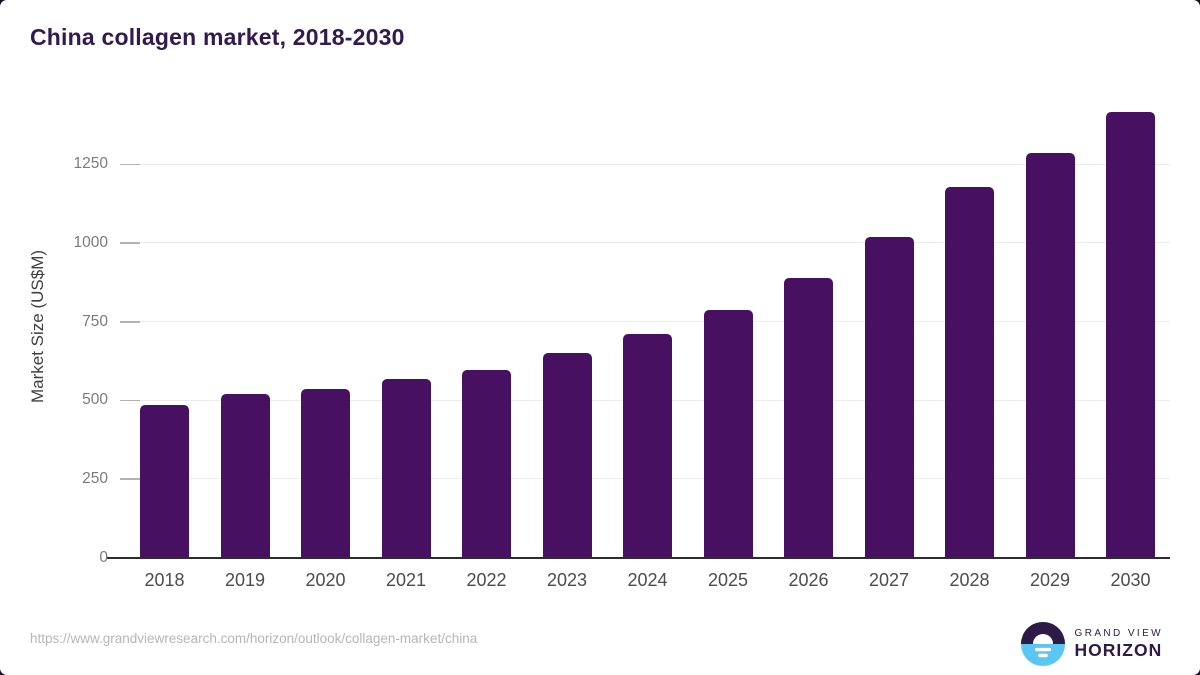 This screenshot has width=1200, height=675. I want to click on bar-2021, so click(406, 468).